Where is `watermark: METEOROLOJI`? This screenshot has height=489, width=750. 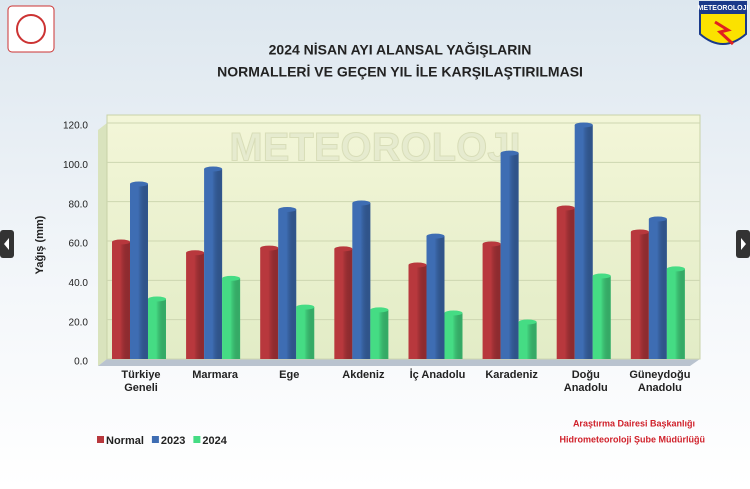 watermark: METEOROLOJI is located at coordinates (374, 148).